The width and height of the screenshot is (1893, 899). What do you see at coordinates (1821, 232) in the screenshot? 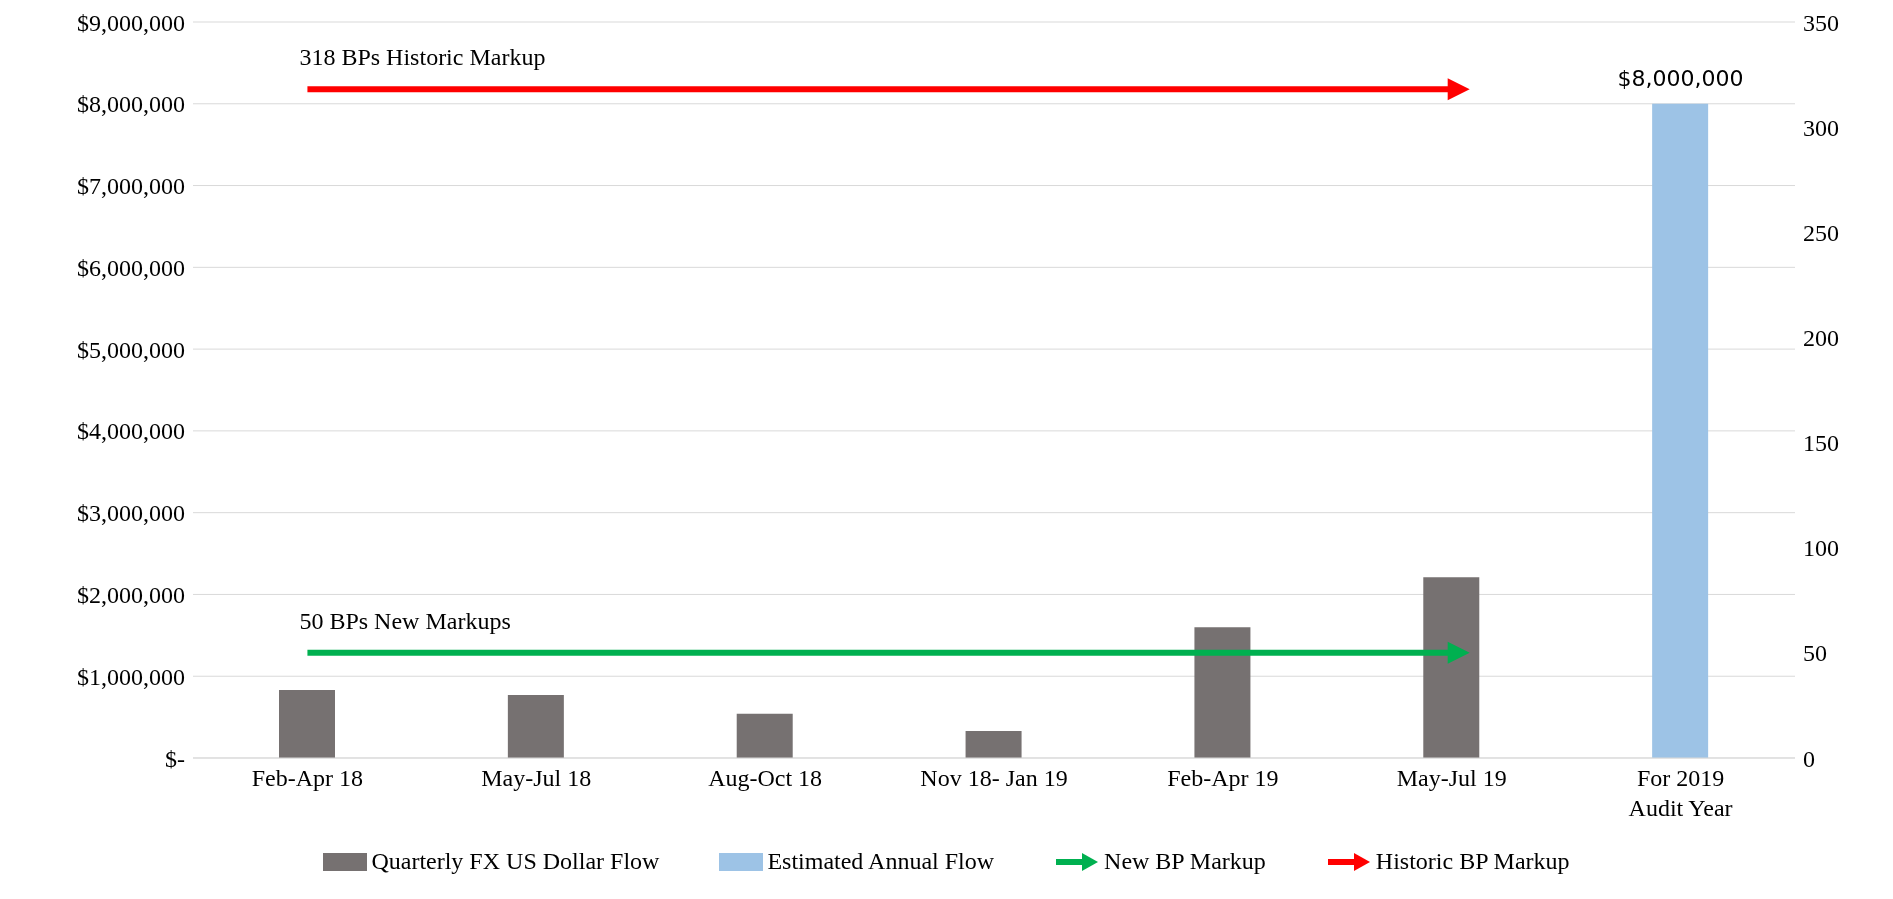
I see `y2-tick-label: 250` at bounding box center [1821, 232].